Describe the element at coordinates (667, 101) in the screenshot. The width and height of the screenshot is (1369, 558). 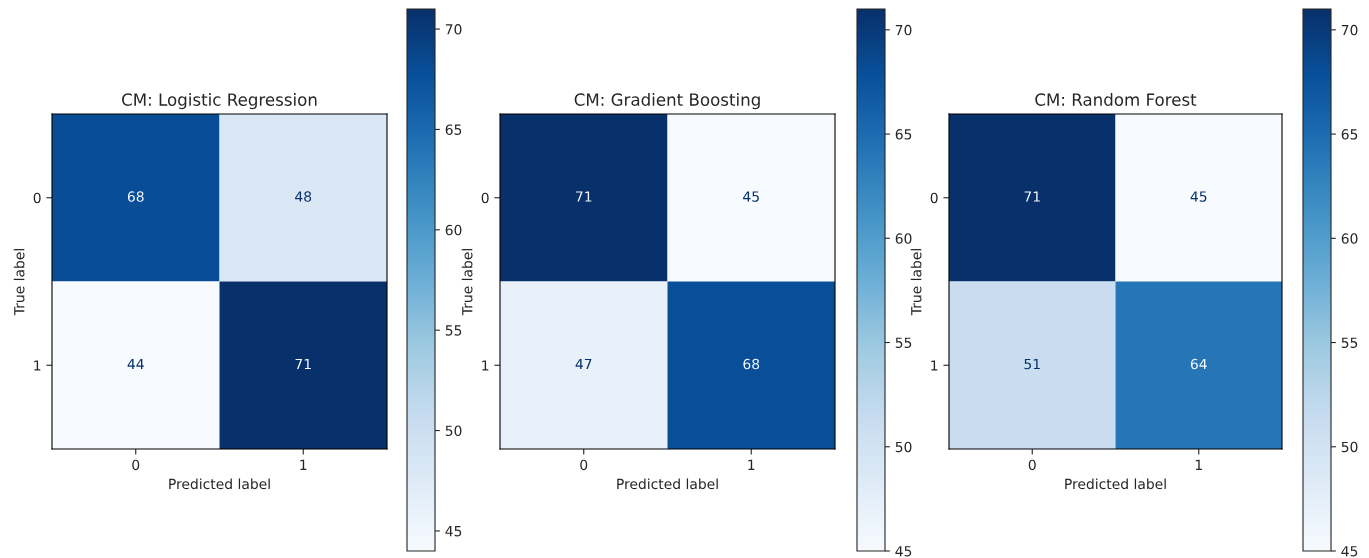
I see `chart-title: CM: Gradient Boosting` at that location.